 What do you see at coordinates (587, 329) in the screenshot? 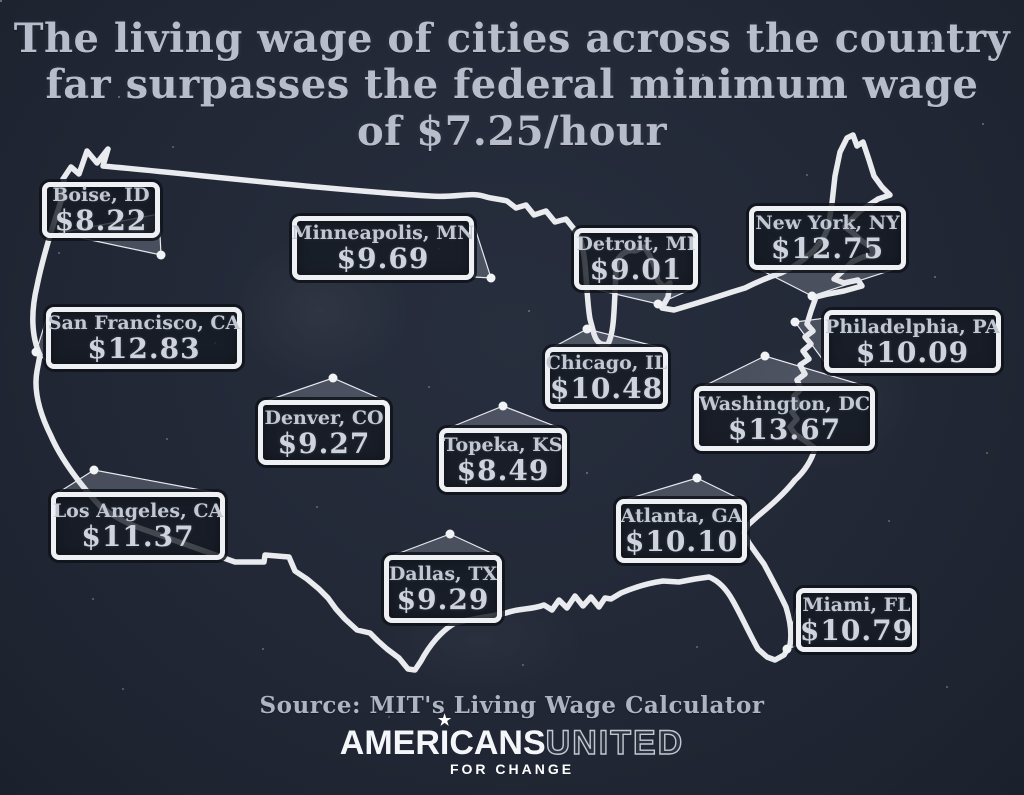
I see `city-dot-chicago` at bounding box center [587, 329].